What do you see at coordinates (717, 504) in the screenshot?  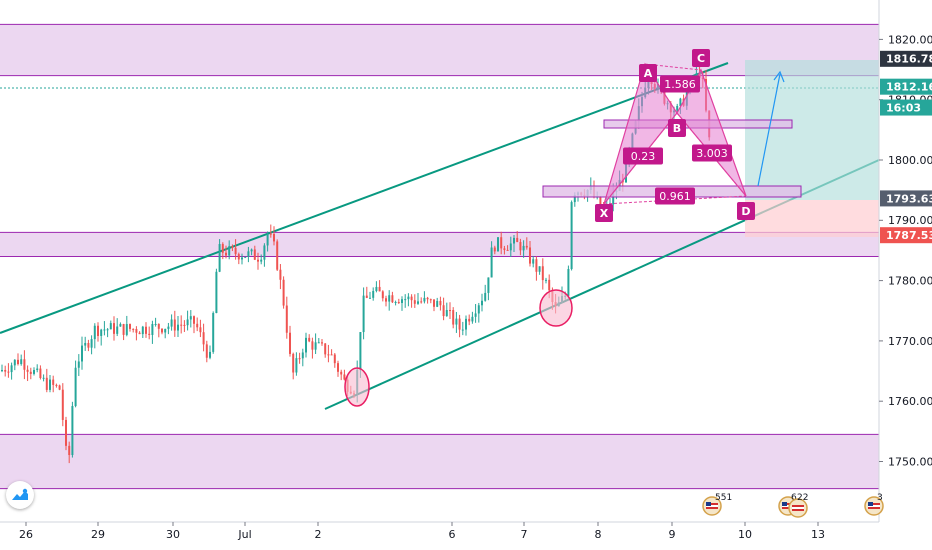 I see `us-flag-event-icon: 551` at bounding box center [717, 504].